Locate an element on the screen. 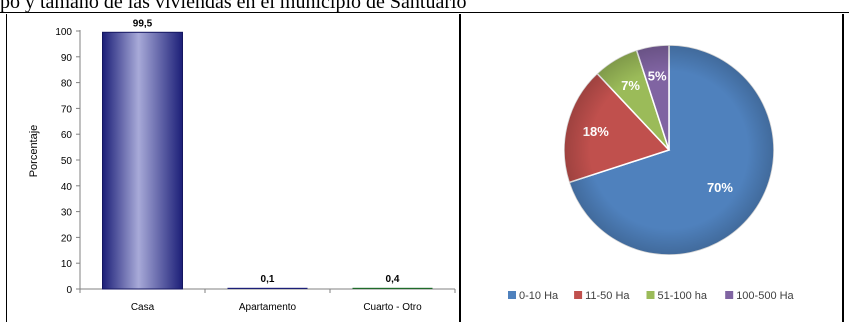 The image size is (850, 327). bar-value-label: 99,5 is located at coordinates (143, 23).